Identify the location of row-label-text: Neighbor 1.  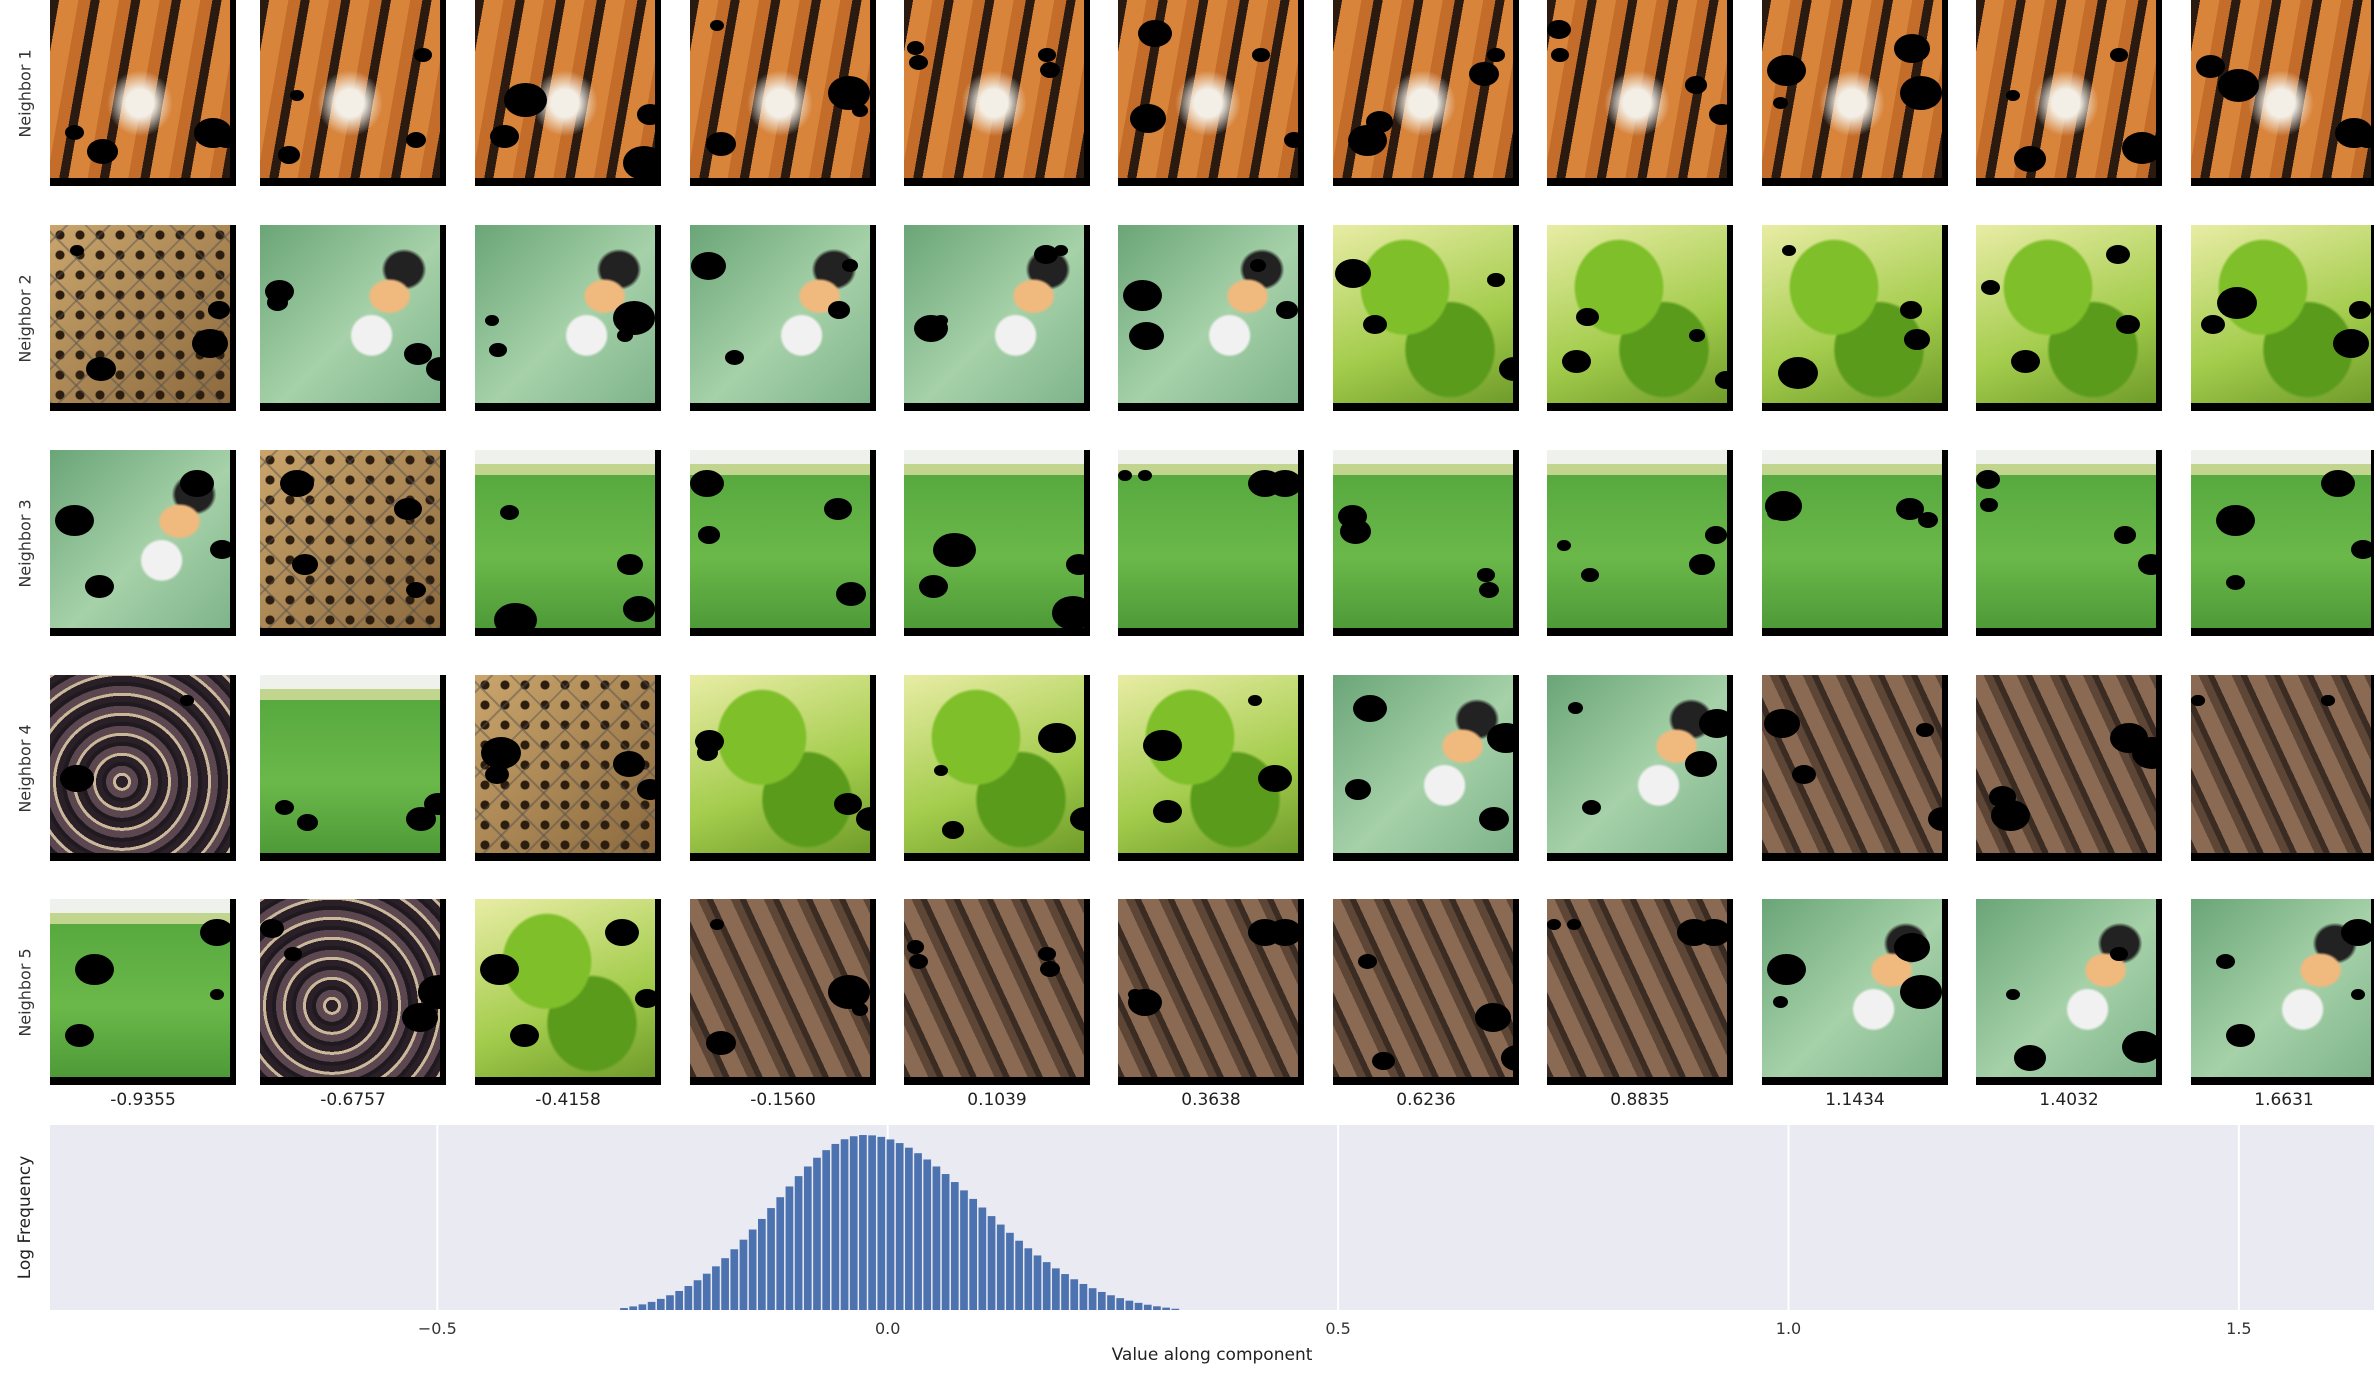
(25, 93).